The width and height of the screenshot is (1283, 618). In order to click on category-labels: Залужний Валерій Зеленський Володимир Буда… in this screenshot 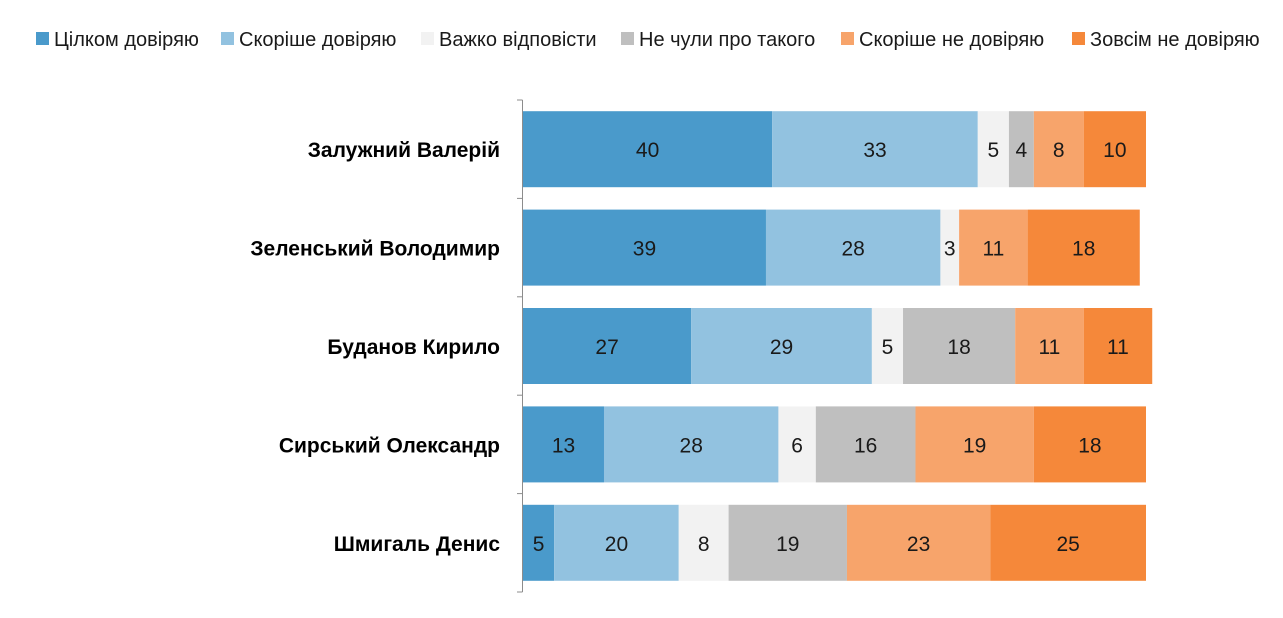, I will do `click(375, 347)`.